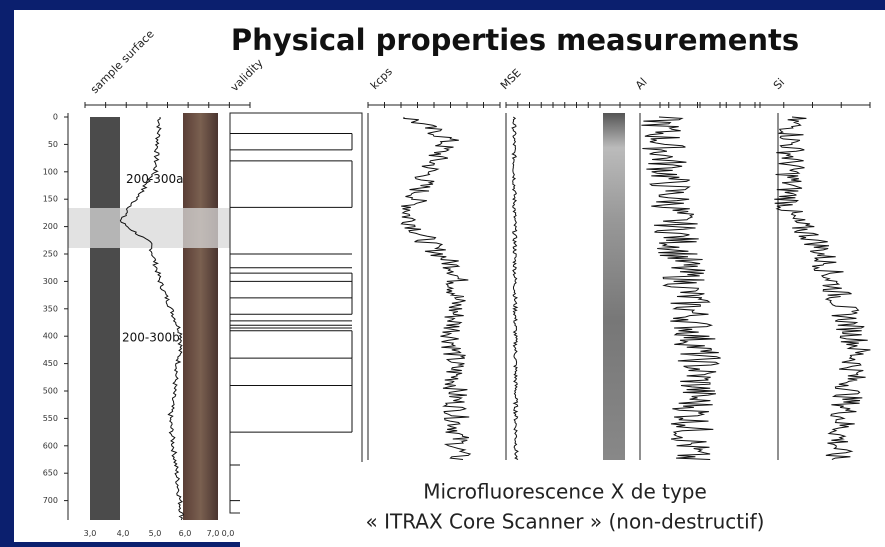  I want to click on depth-tick-label: 300, so click(50, 281).